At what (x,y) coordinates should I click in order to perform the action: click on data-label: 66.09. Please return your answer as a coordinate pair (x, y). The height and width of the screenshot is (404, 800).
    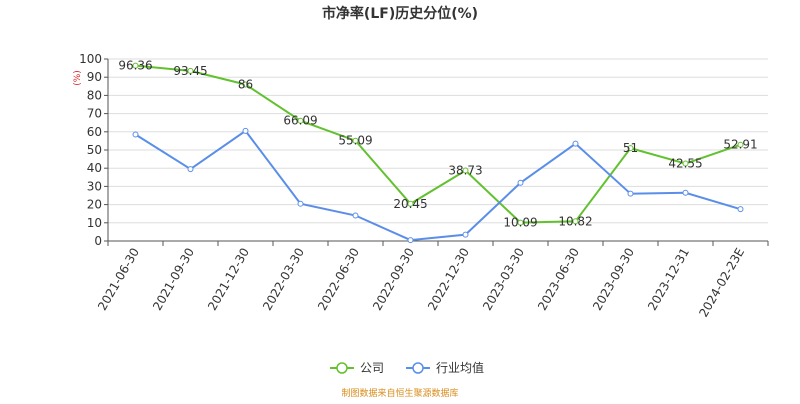
    Looking at the image, I should click on (300, 121).